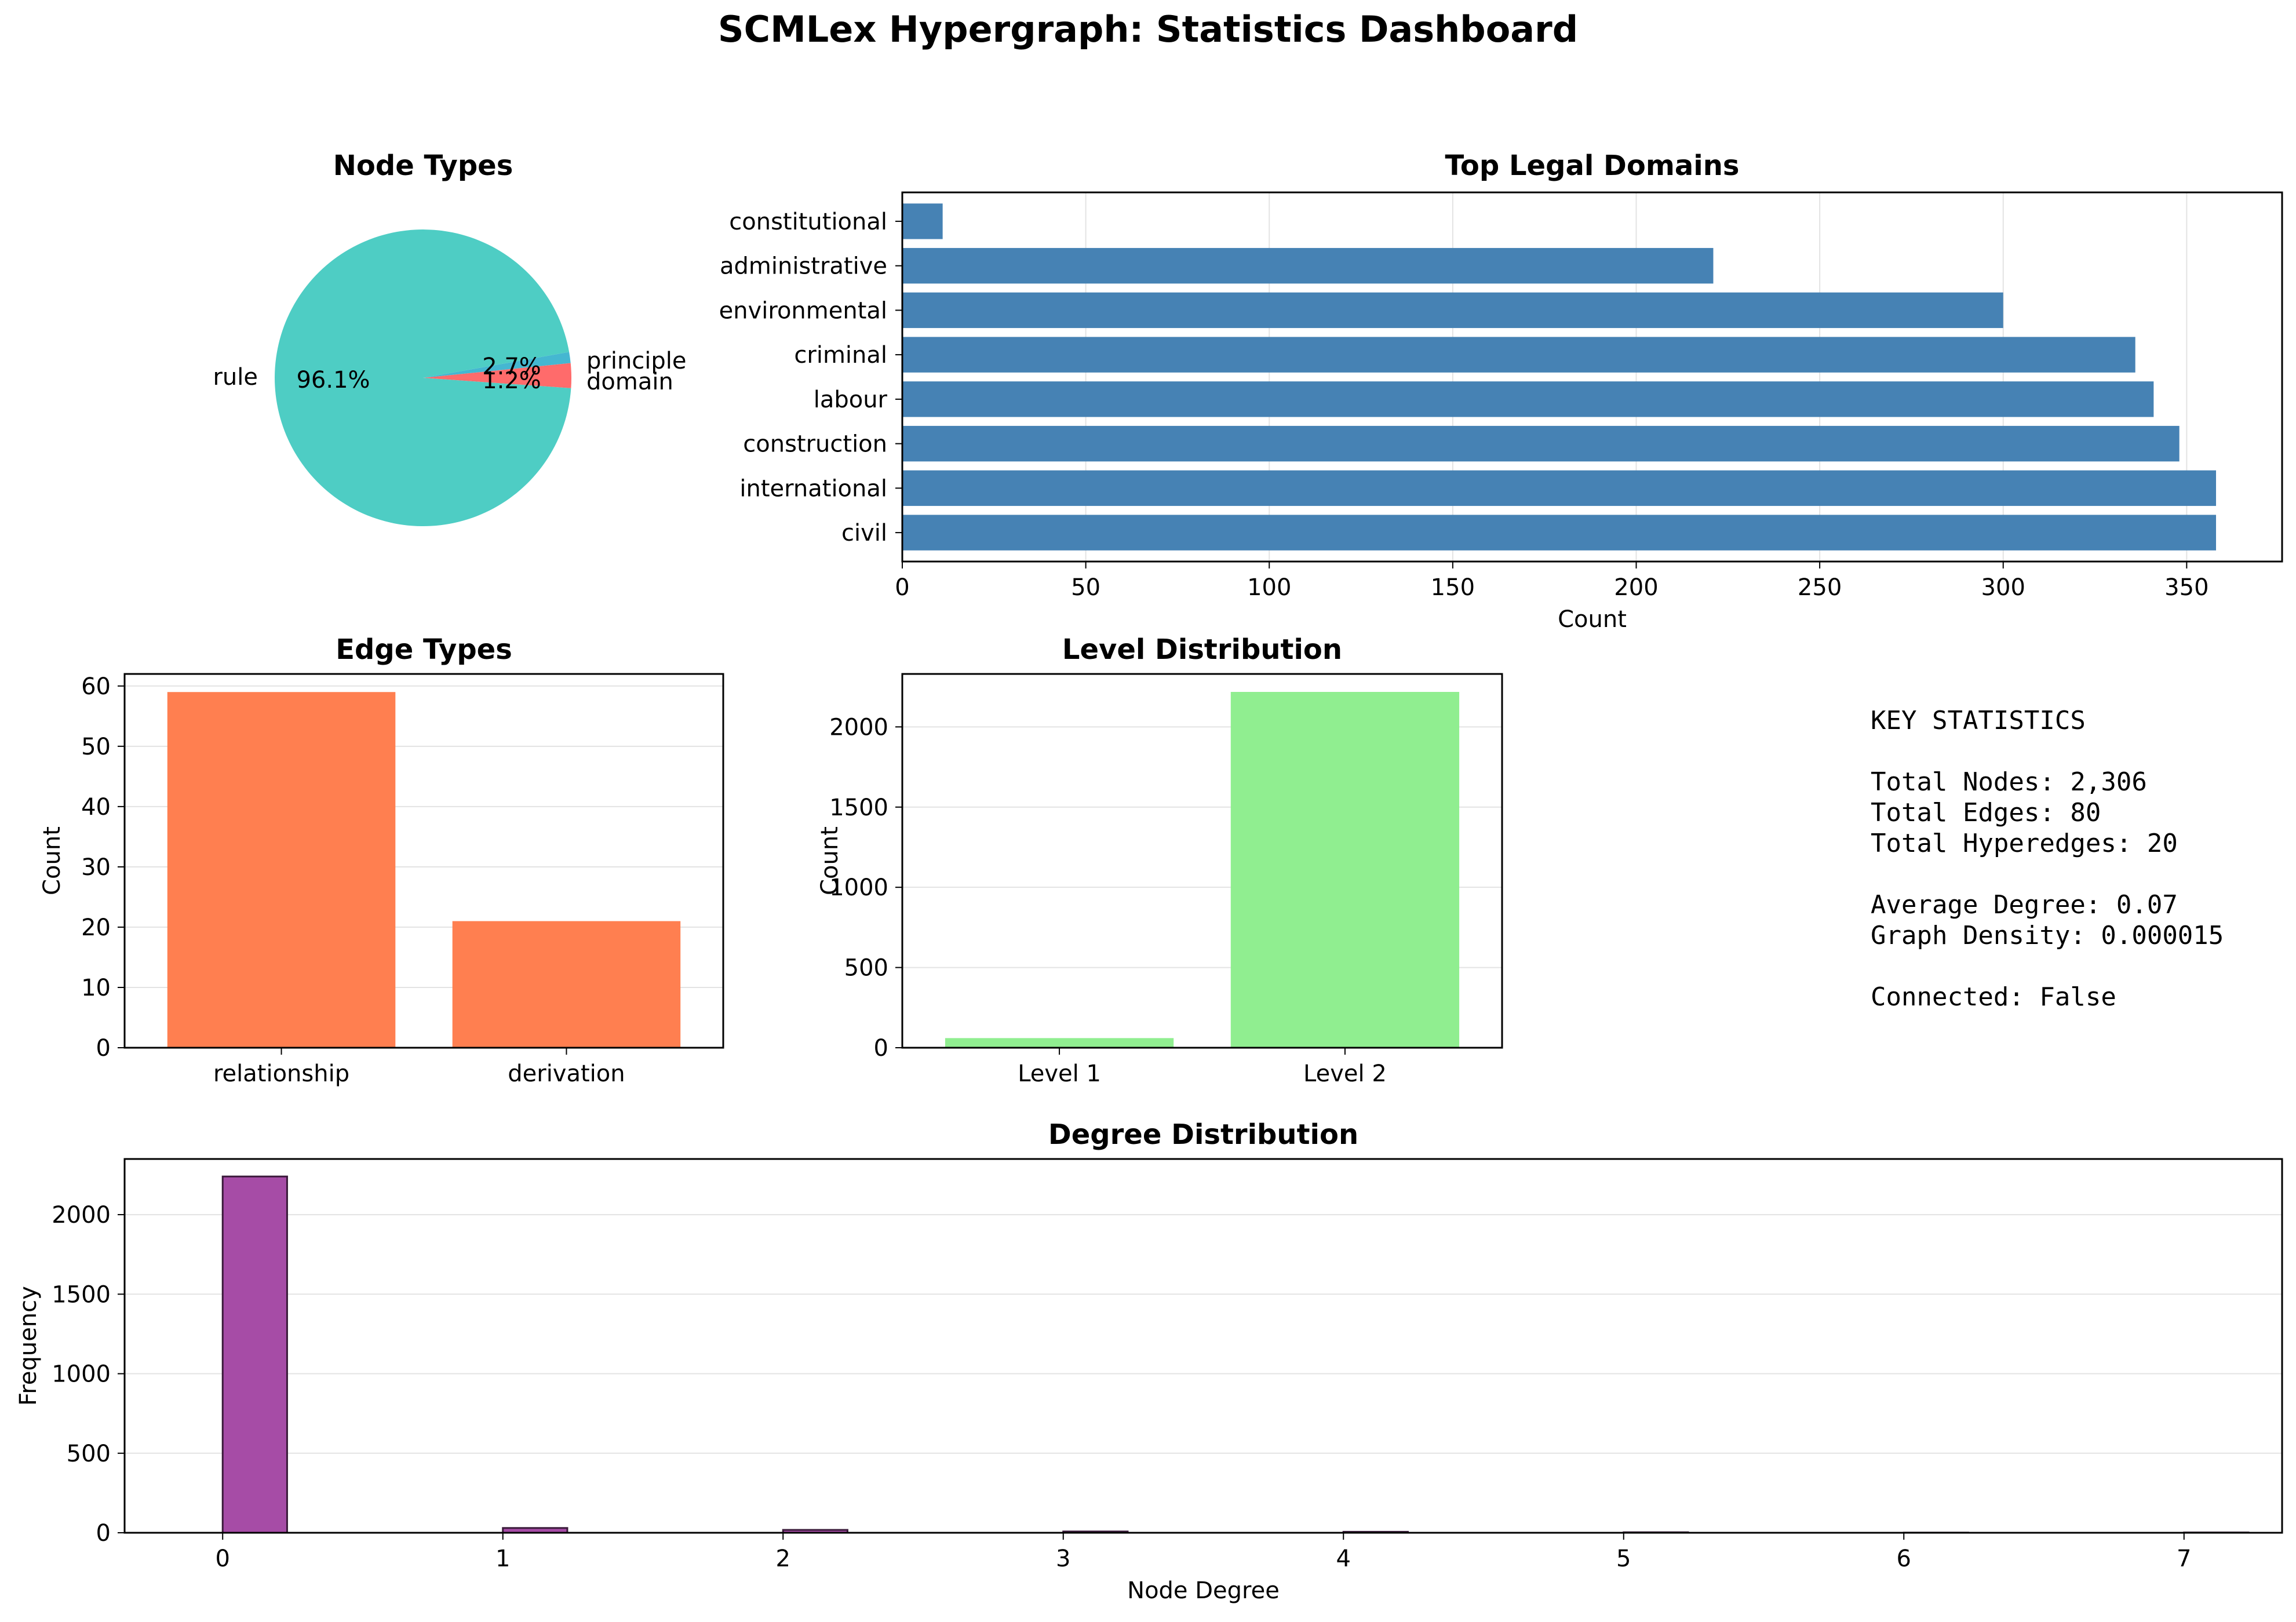 This screenshot has width=2296, height=1622. What do you see at coordinates (281, 1073) in the screenshot?
I see `x-tick-label: relationship` at bounding box center [281, 1073].